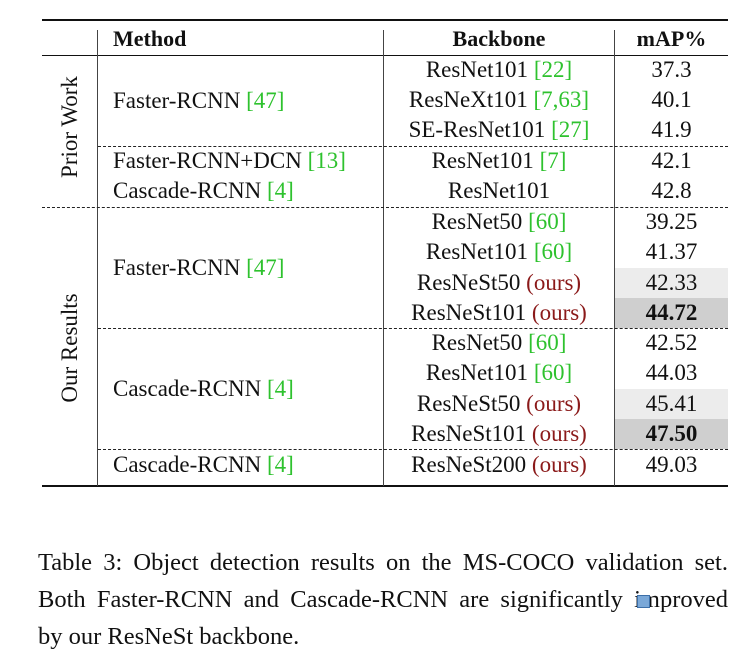  What do you see at coordinates (671, 69) in the screenshot?
I see `map-cell: 37.3` at bounding box center [671, 69].